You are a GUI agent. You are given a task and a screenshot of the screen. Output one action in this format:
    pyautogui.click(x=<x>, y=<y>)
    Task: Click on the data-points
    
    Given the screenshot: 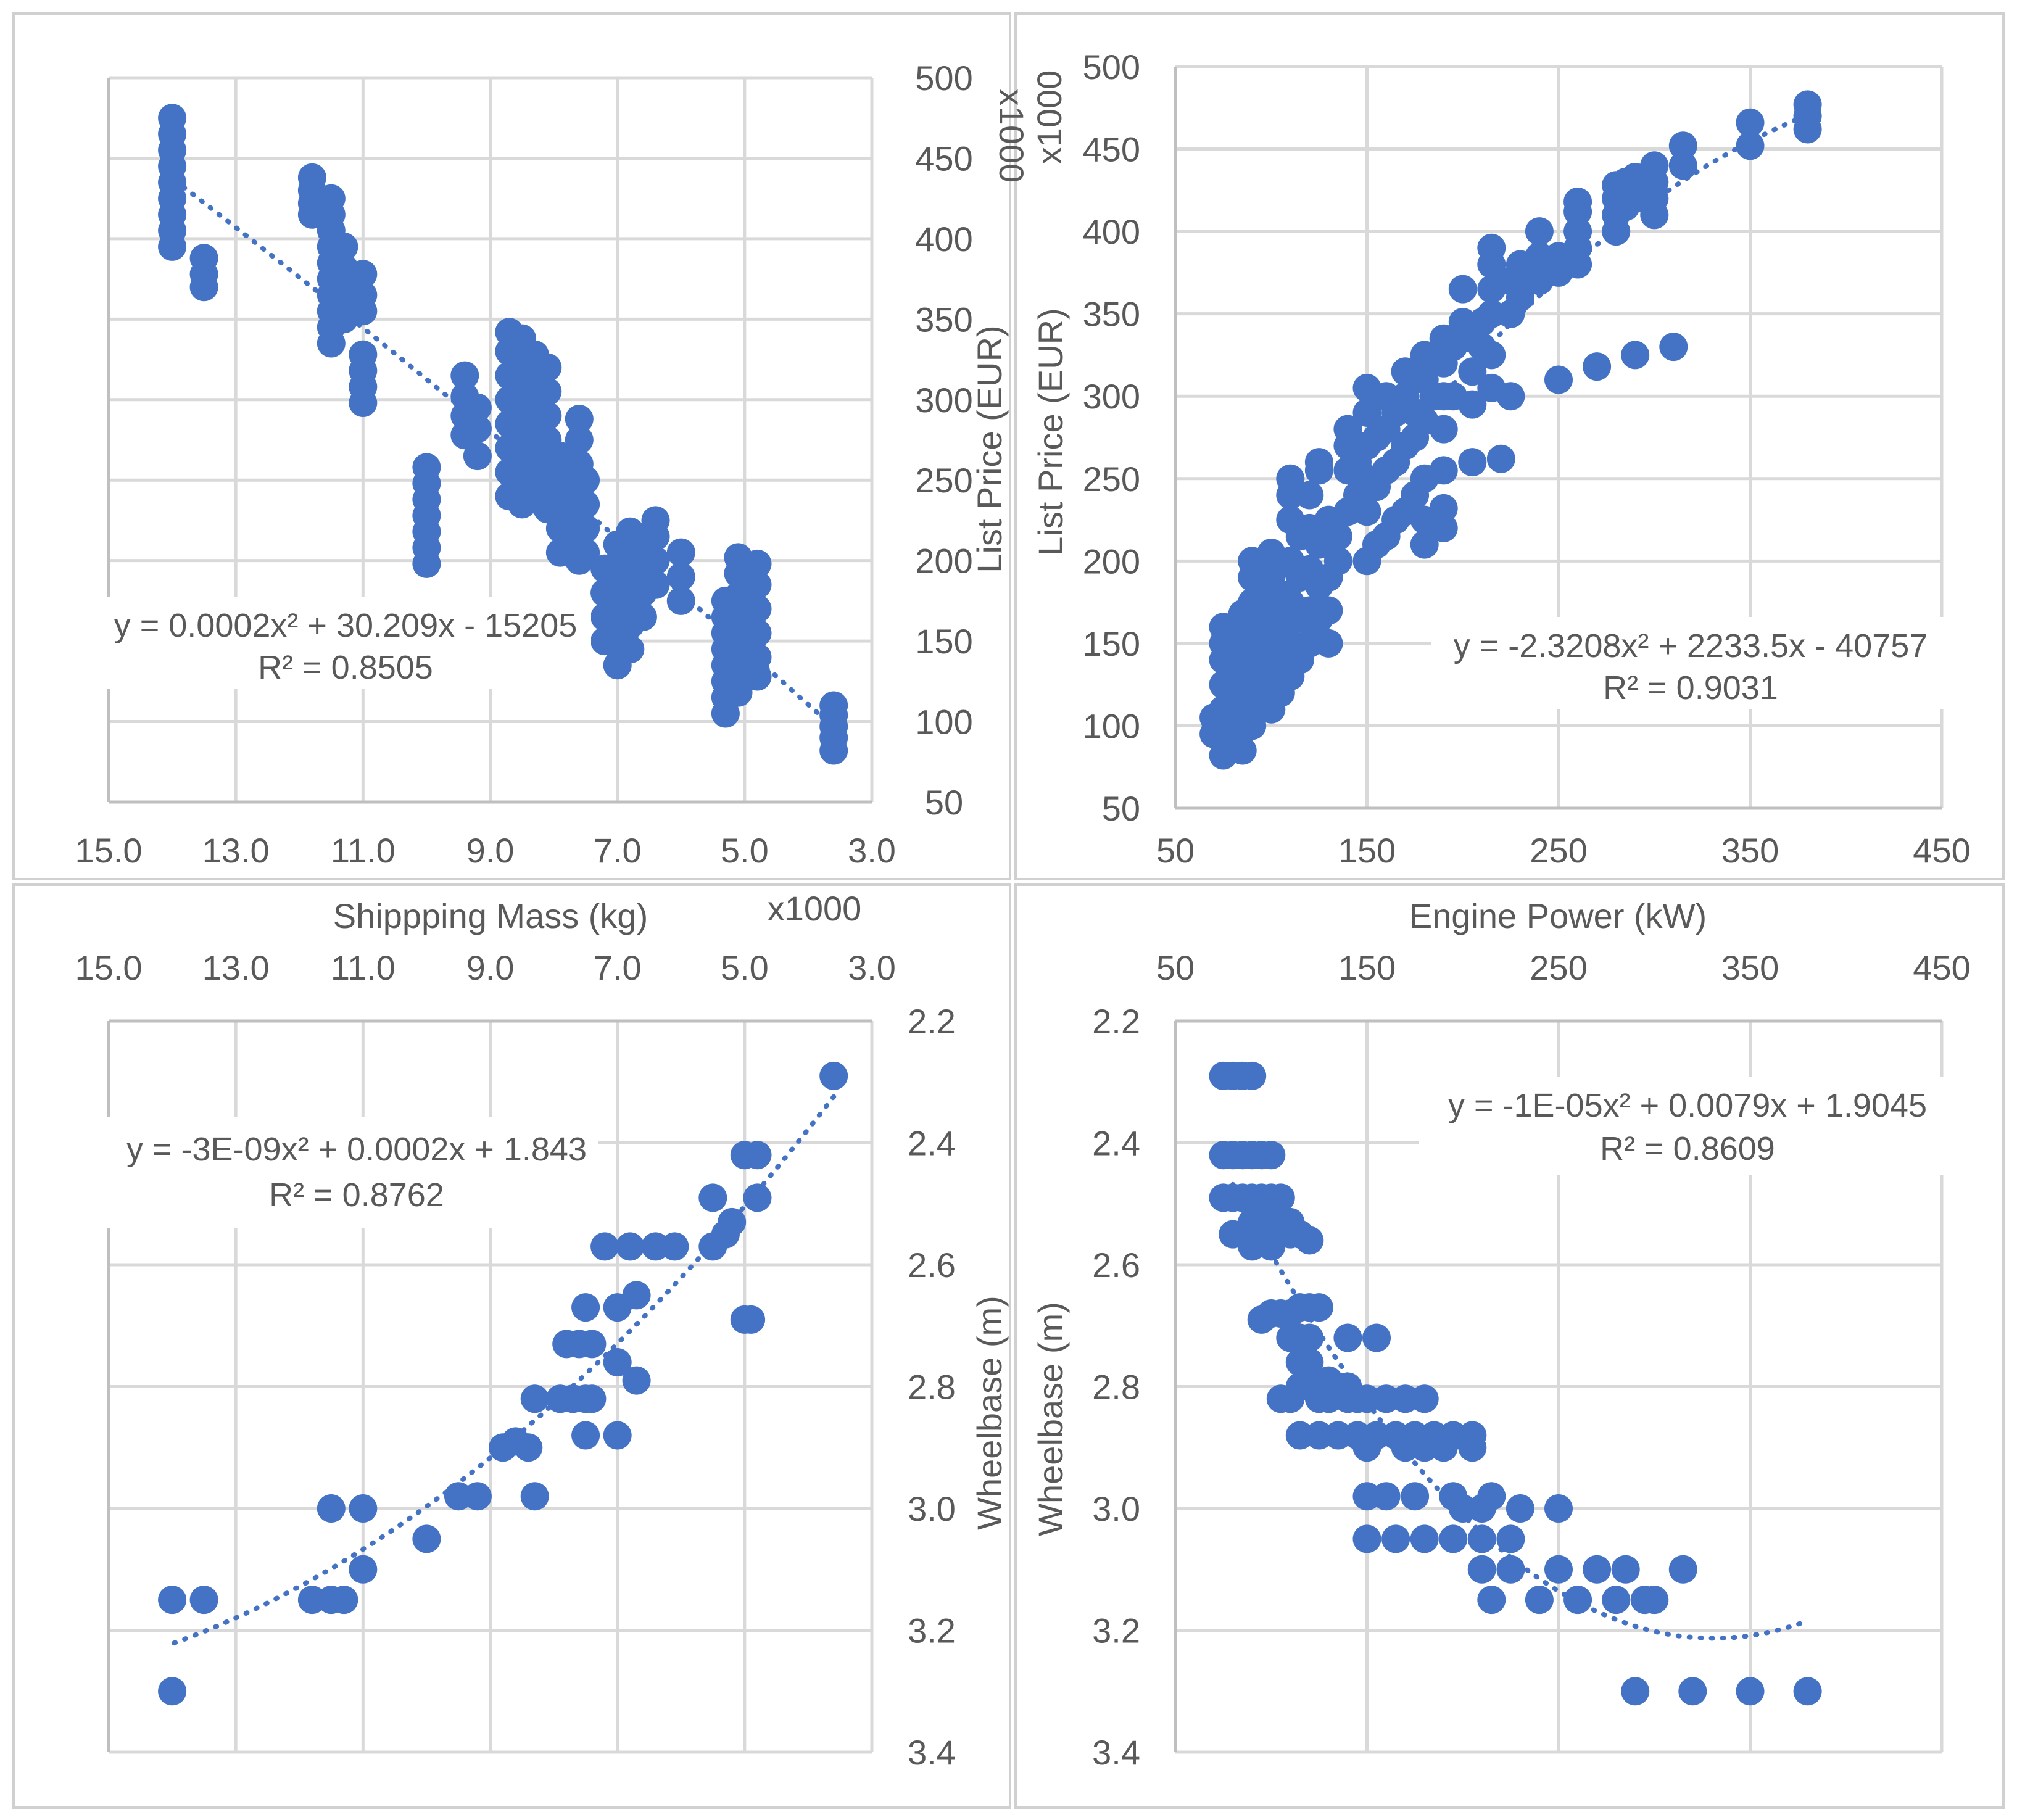 What is the action you would take?
    pyautogui.click(x=1515, y=1384)
    